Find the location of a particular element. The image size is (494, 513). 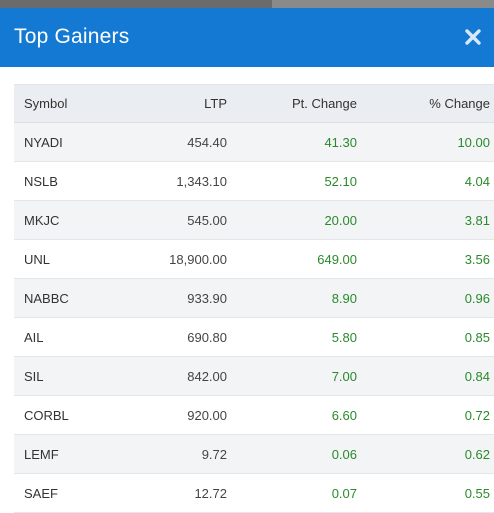

cell-pct-change: 0.96 is located at coordinates (430, 298).